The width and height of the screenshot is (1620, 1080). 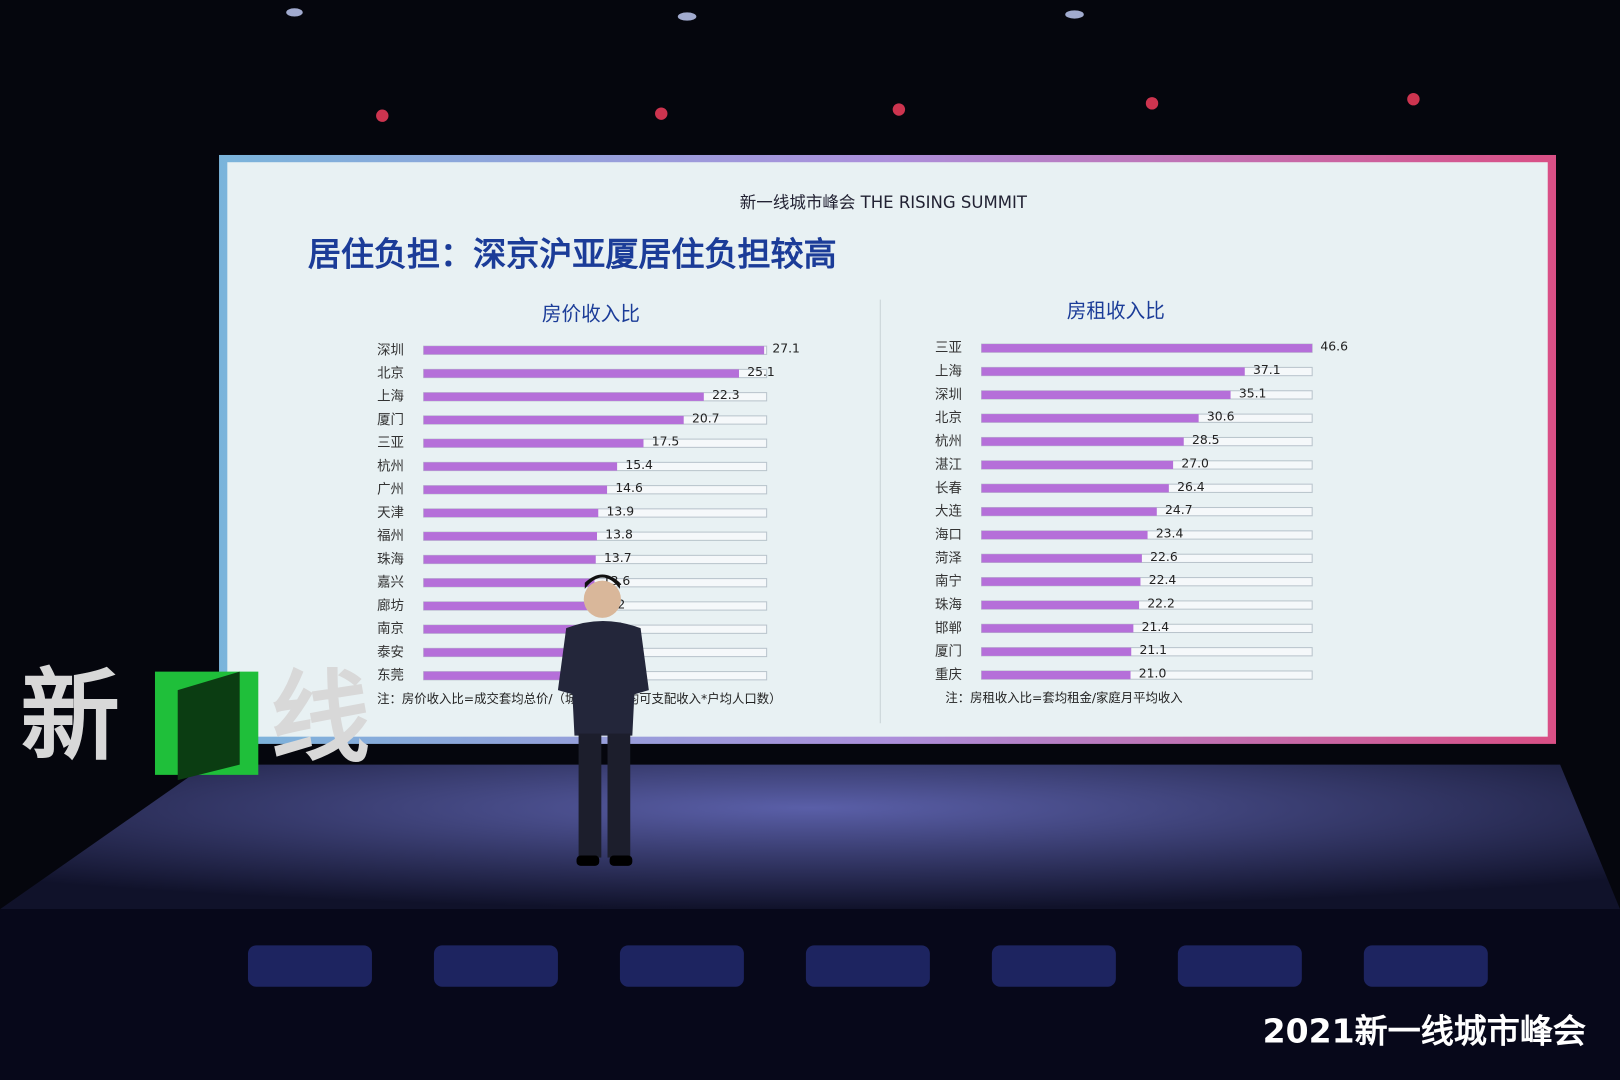 I want to click on caption: 2021新一线城市峰会, so click(x=1424, y=1031).